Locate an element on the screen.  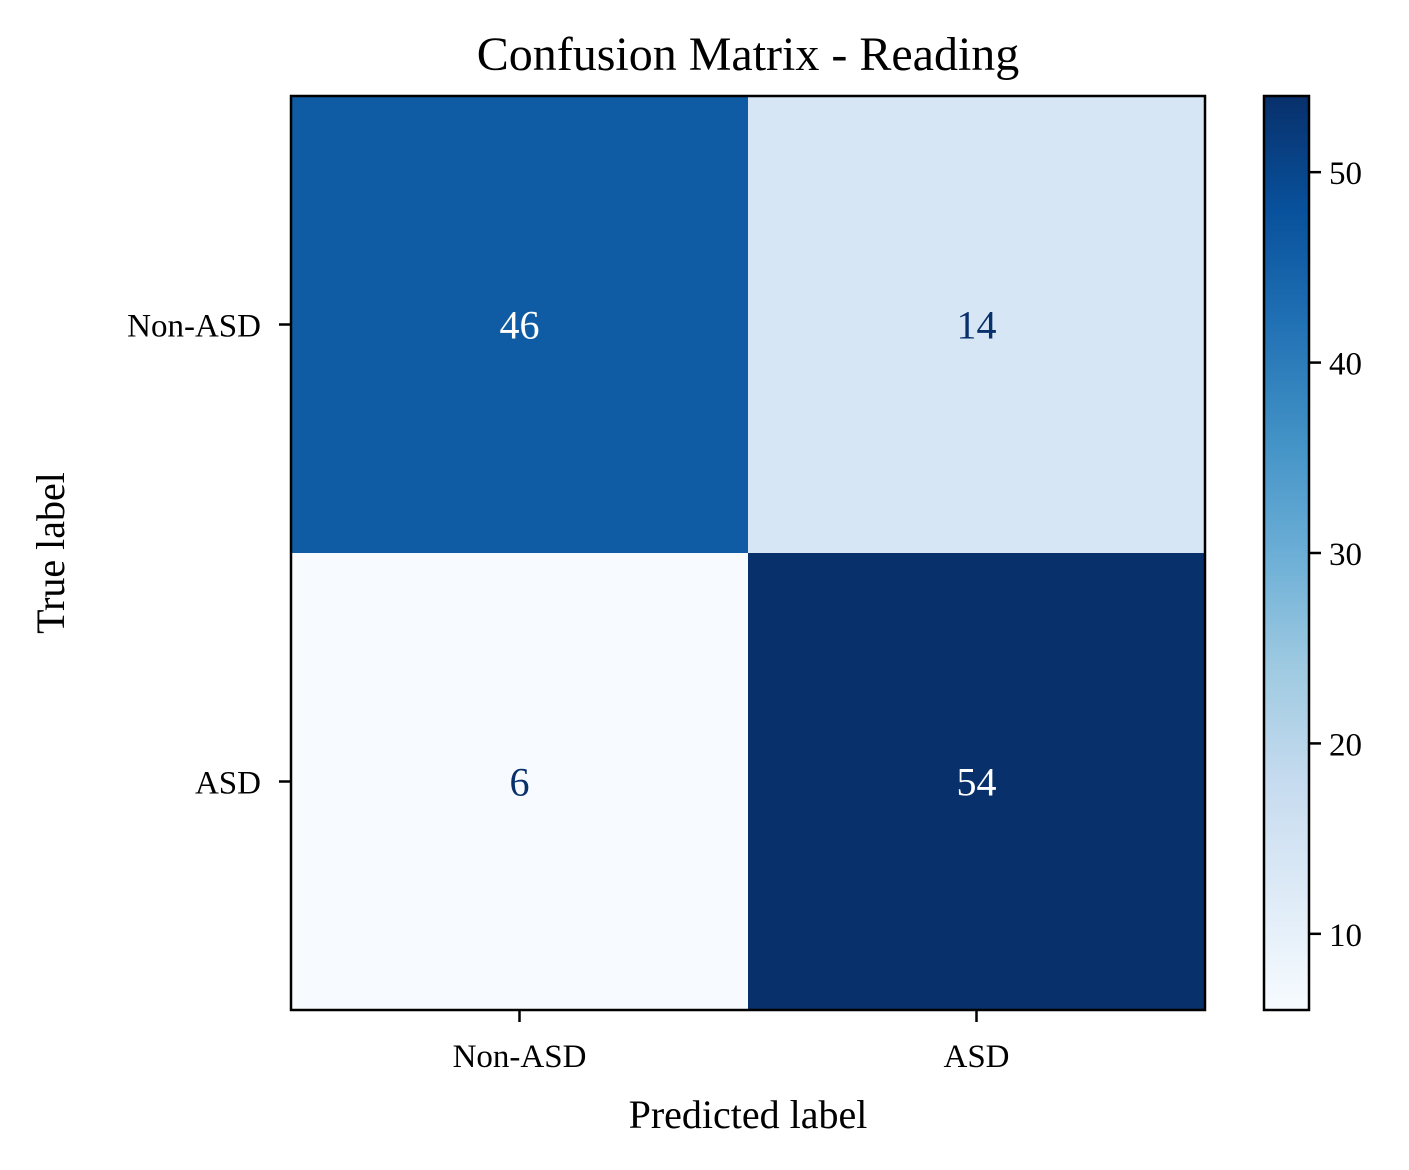
colorbar-tick-label: 10 is located at coordinates (1345, 936).